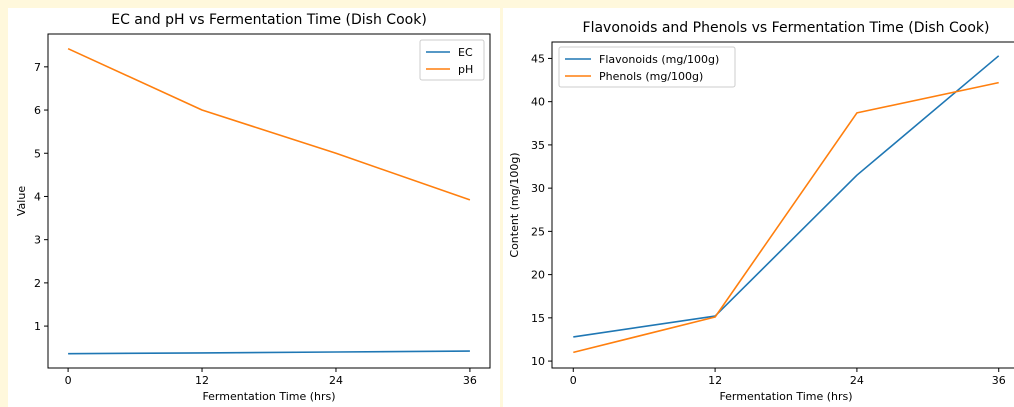 The height and width of the screenshot is (407, 1014). I want to click on y-axis-label: Value, so click(21, 201).